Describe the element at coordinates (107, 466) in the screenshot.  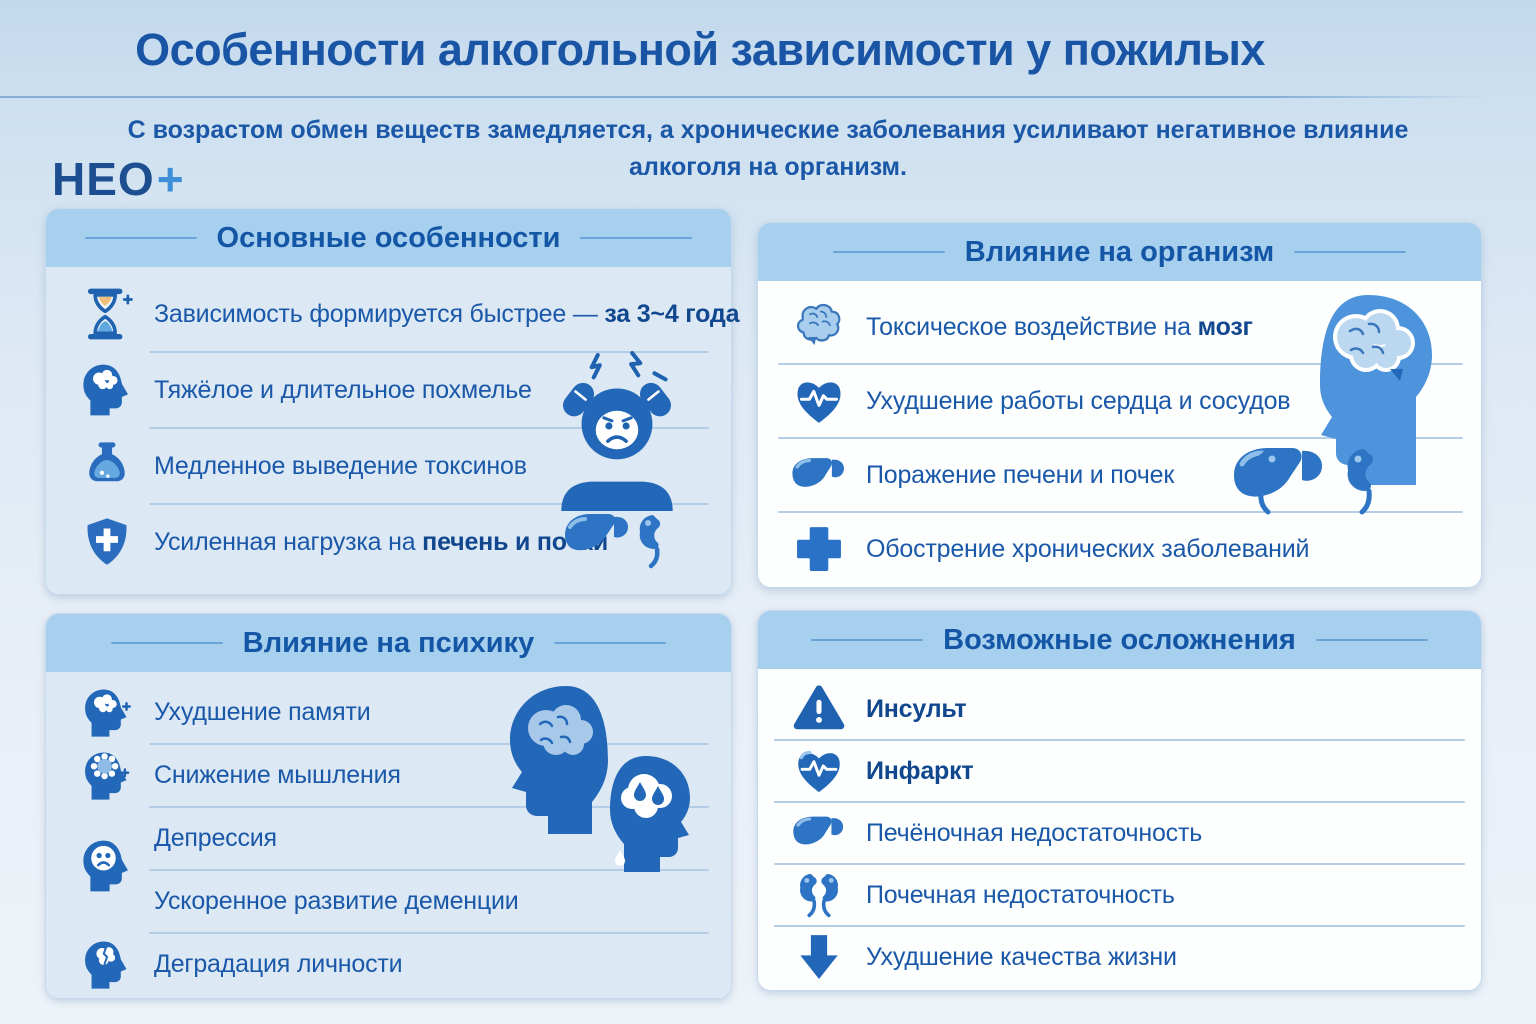
I see `flask-icon` at that location.